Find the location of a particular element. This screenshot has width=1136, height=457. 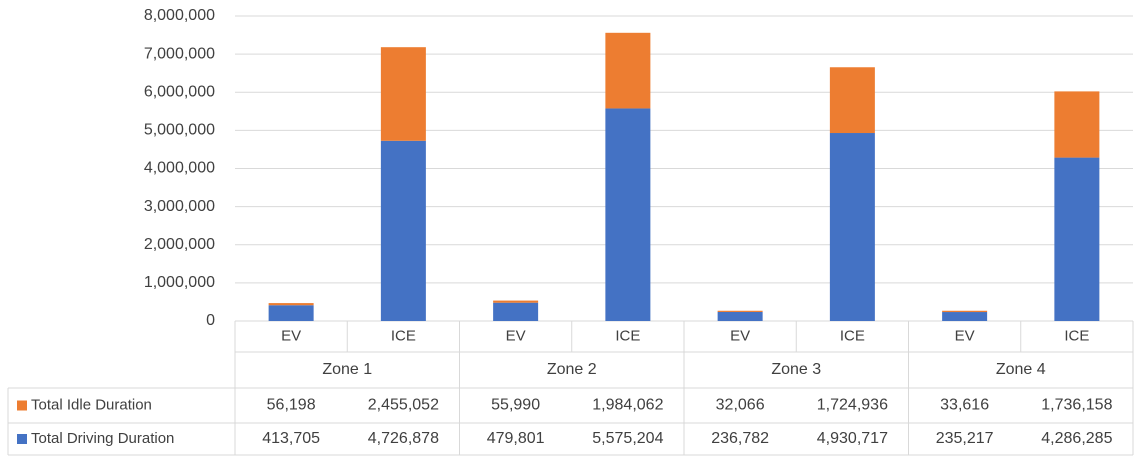

table-value: 56,198 is located at coordinates (291, 405).